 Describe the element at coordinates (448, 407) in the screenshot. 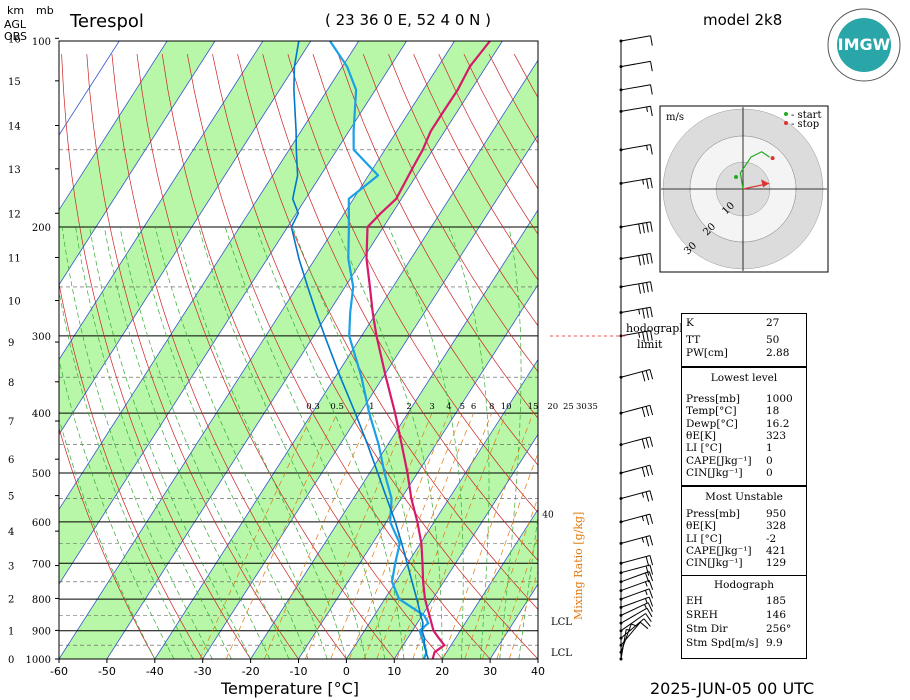

I see `mixing-ratio-tick-label: 4` at that location.